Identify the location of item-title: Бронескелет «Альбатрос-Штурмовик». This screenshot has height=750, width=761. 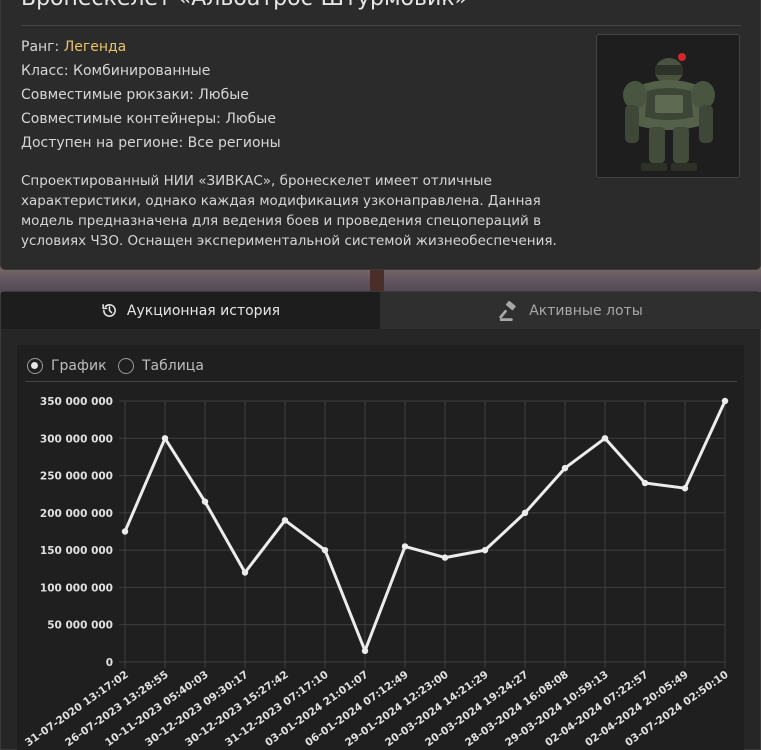
(244, 5).